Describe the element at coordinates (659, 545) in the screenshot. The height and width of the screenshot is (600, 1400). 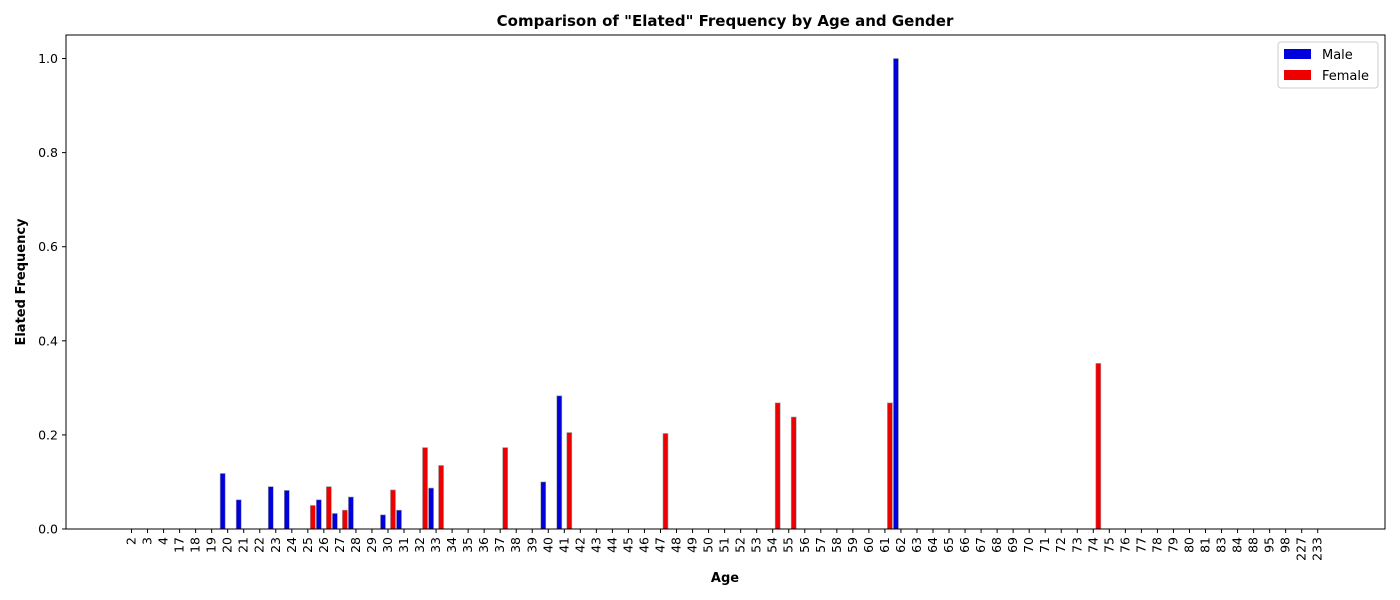
I see `x-tick-label: 47` at that location.